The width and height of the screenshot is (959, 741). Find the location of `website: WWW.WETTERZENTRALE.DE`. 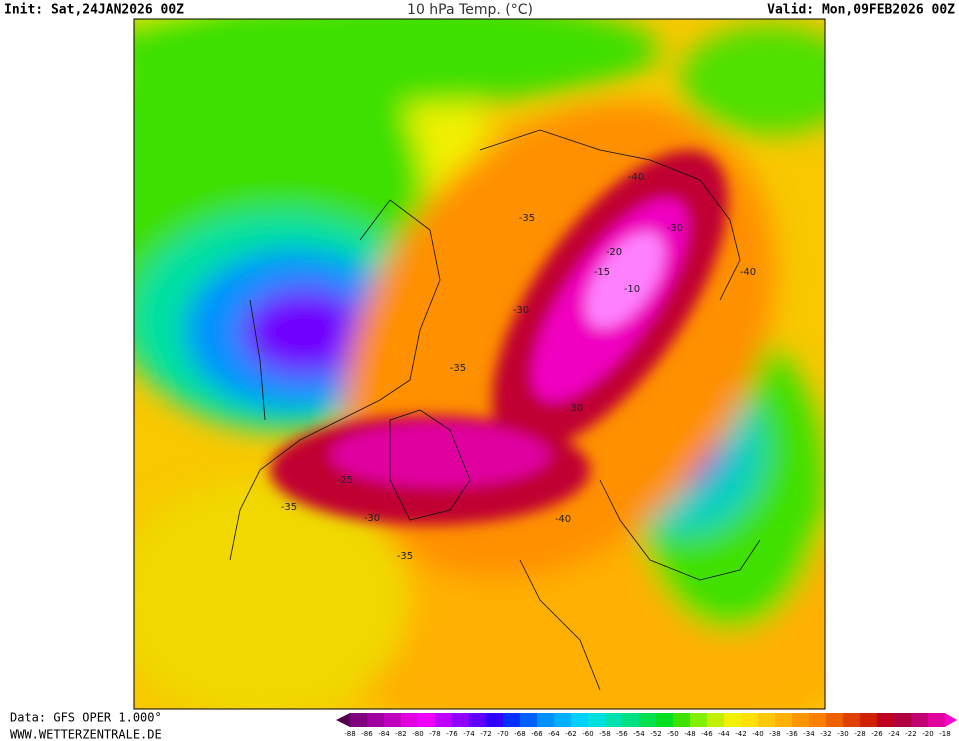

website: WWW.WETTERZENTRALE.DE is located at coordinates (86, 734).